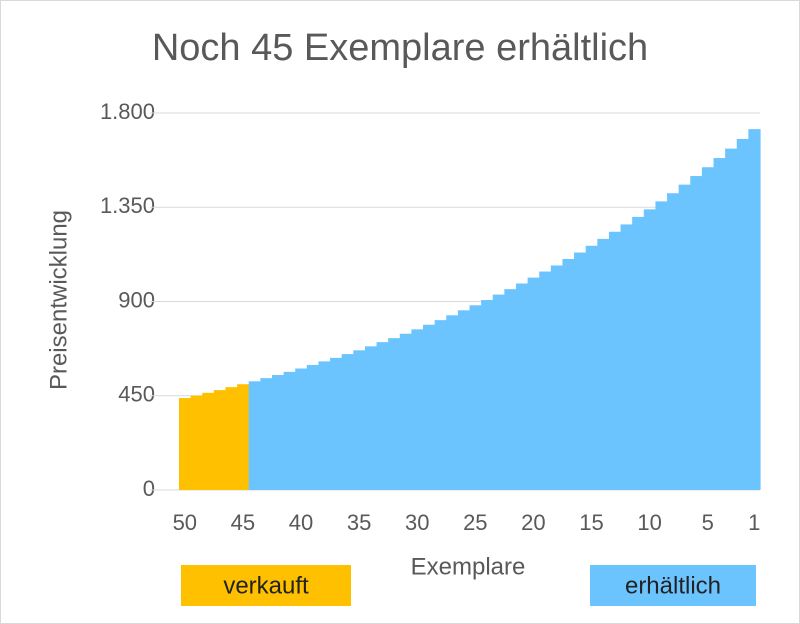 This screenshot has width=800, height=624. I want to click on x-tick-label: 10, so click(649, 522).